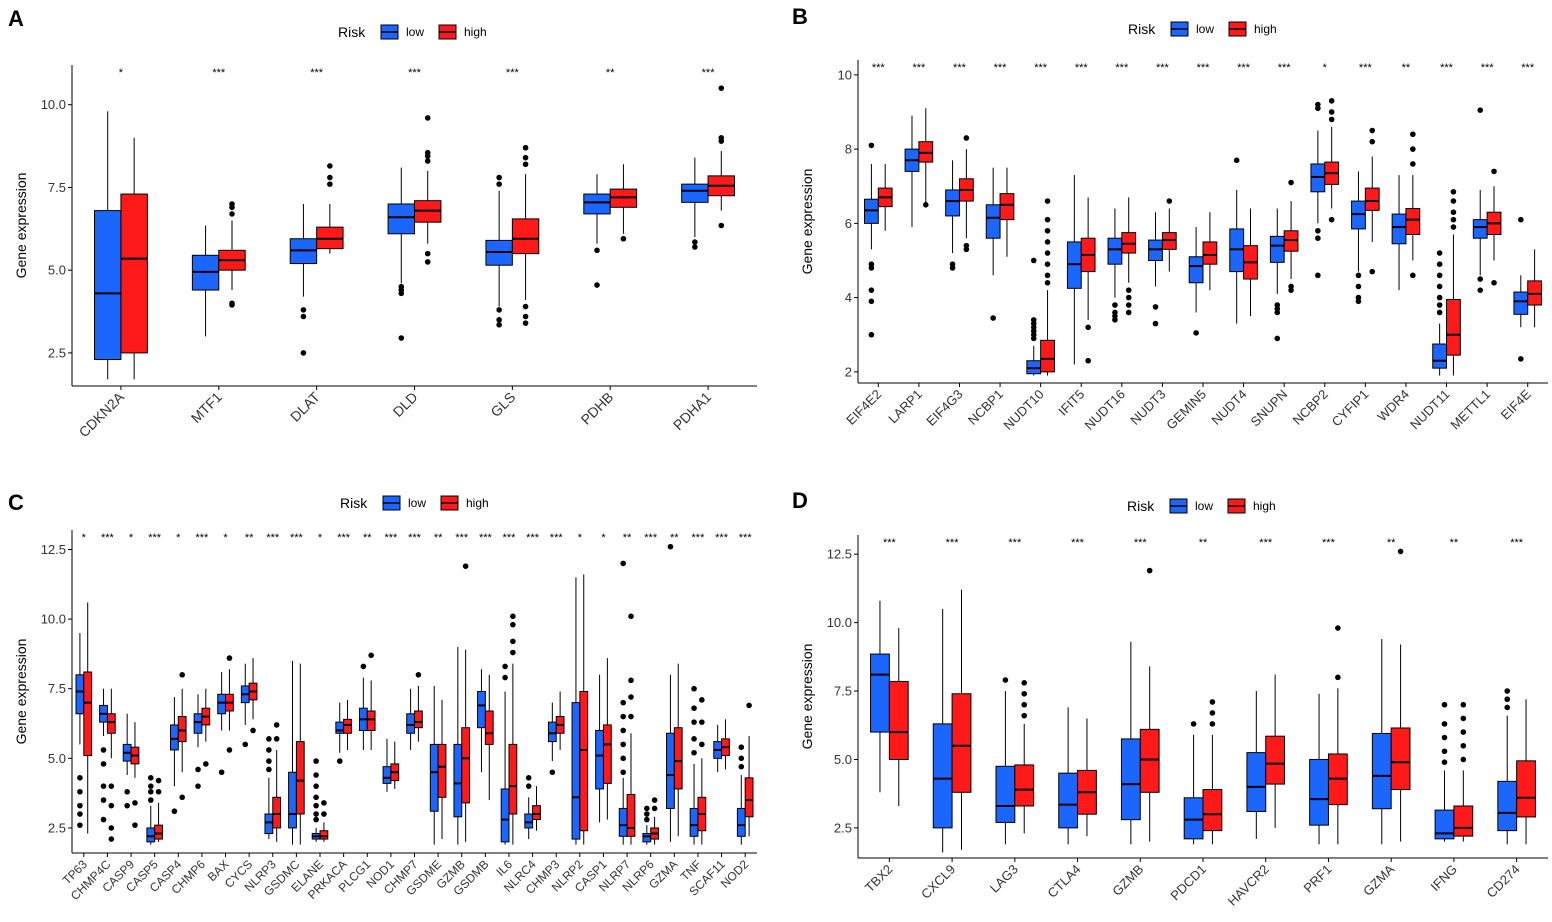 The height and width of the screenshot is (922, 1552). Describe the element at coordinates (305, 406) in the screenshot. I see `x-tick-label: DLAT` at that location.